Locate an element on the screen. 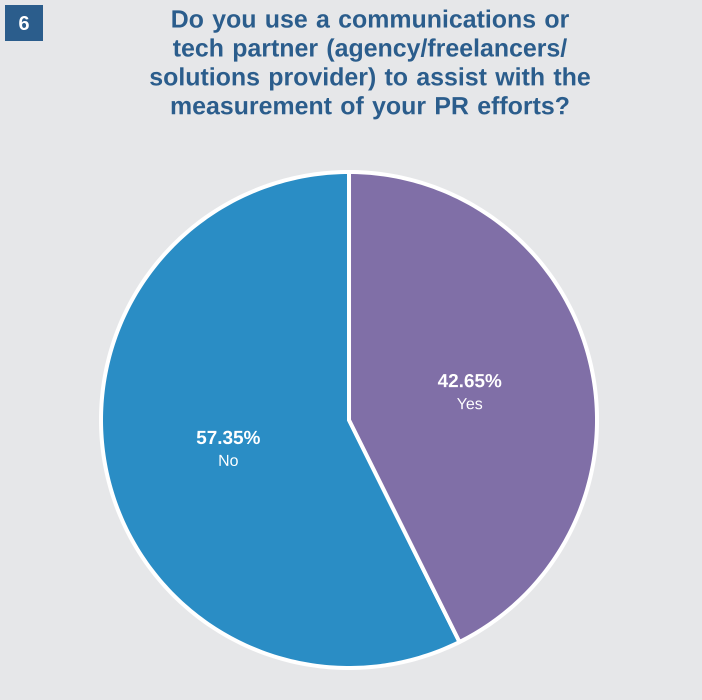  text: 6 is located at coordinates (24, 23).